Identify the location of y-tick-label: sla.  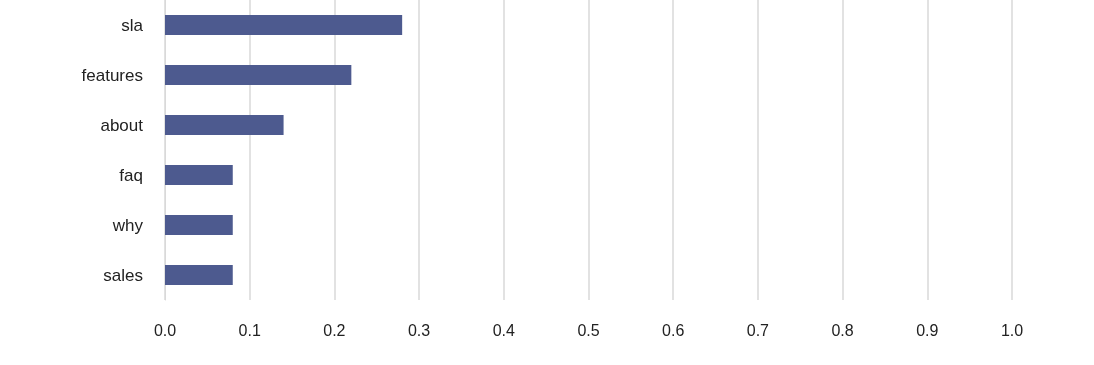
(132, 25).